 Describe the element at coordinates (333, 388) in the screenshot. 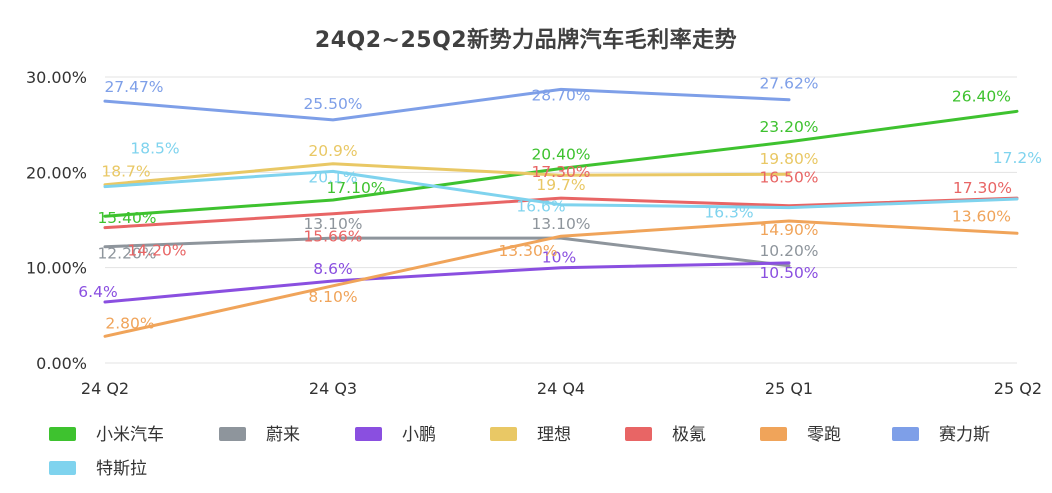

I see `x-tick-label: 24 Q3` at that location.